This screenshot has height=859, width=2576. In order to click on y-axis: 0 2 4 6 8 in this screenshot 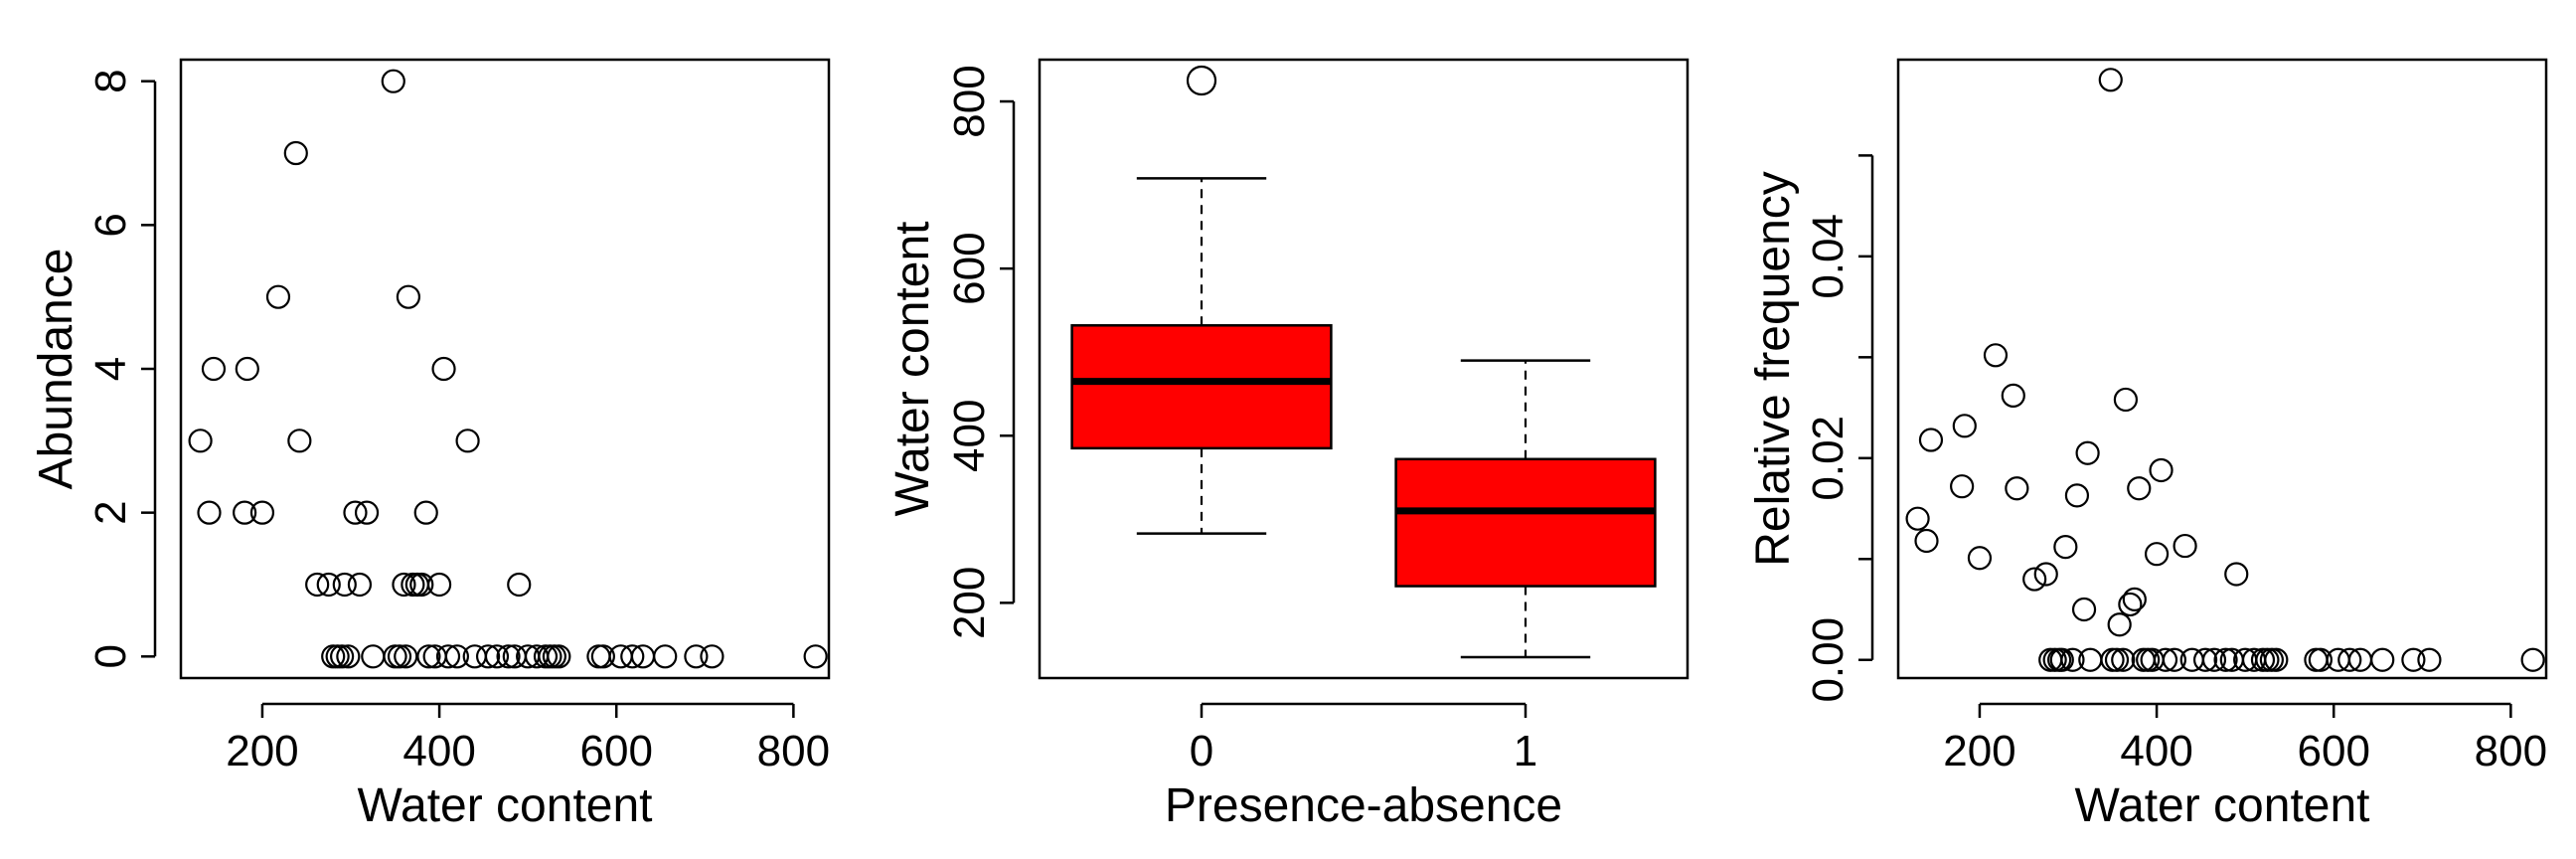, I will do `click(121, 369)`.